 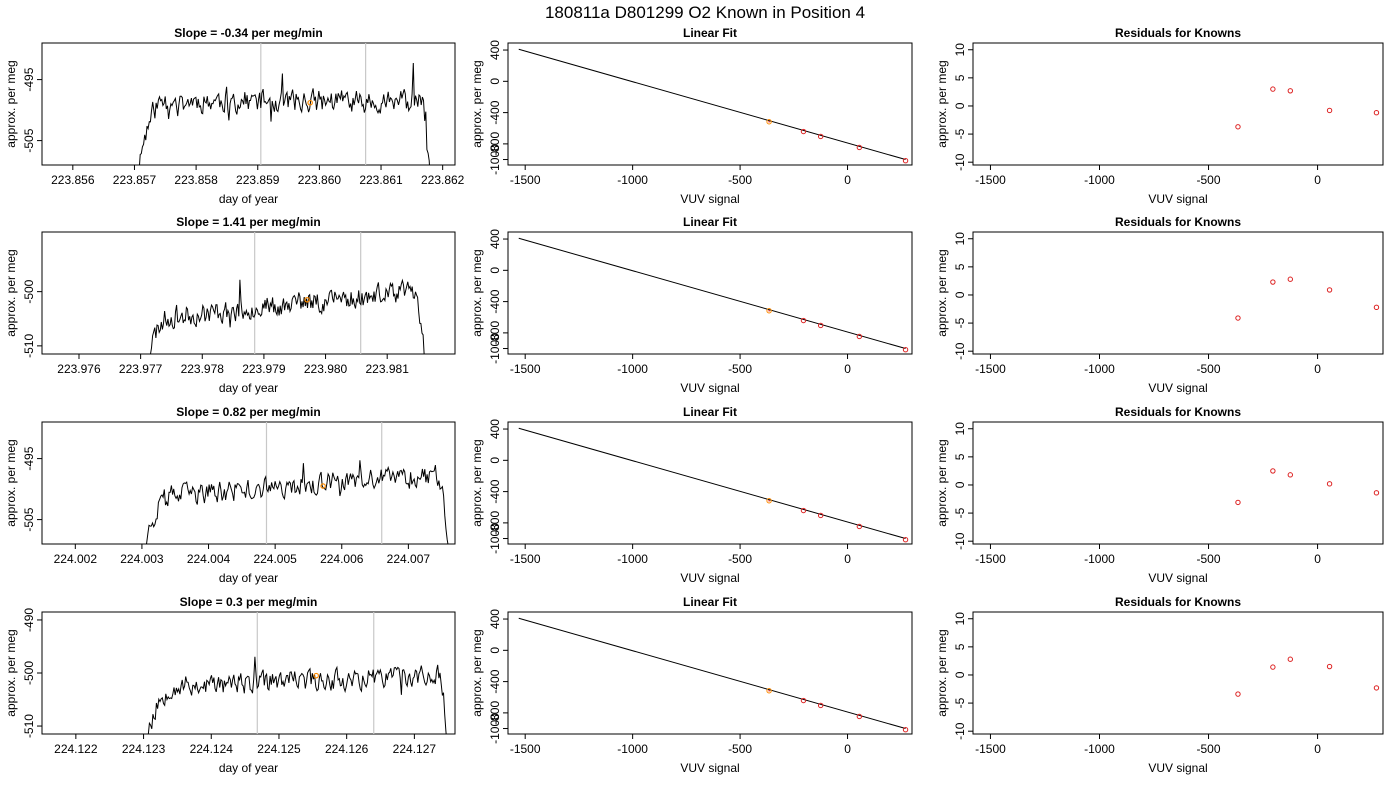 I want to click on x-tick-label: 224.003, so click(x=142, y=559).